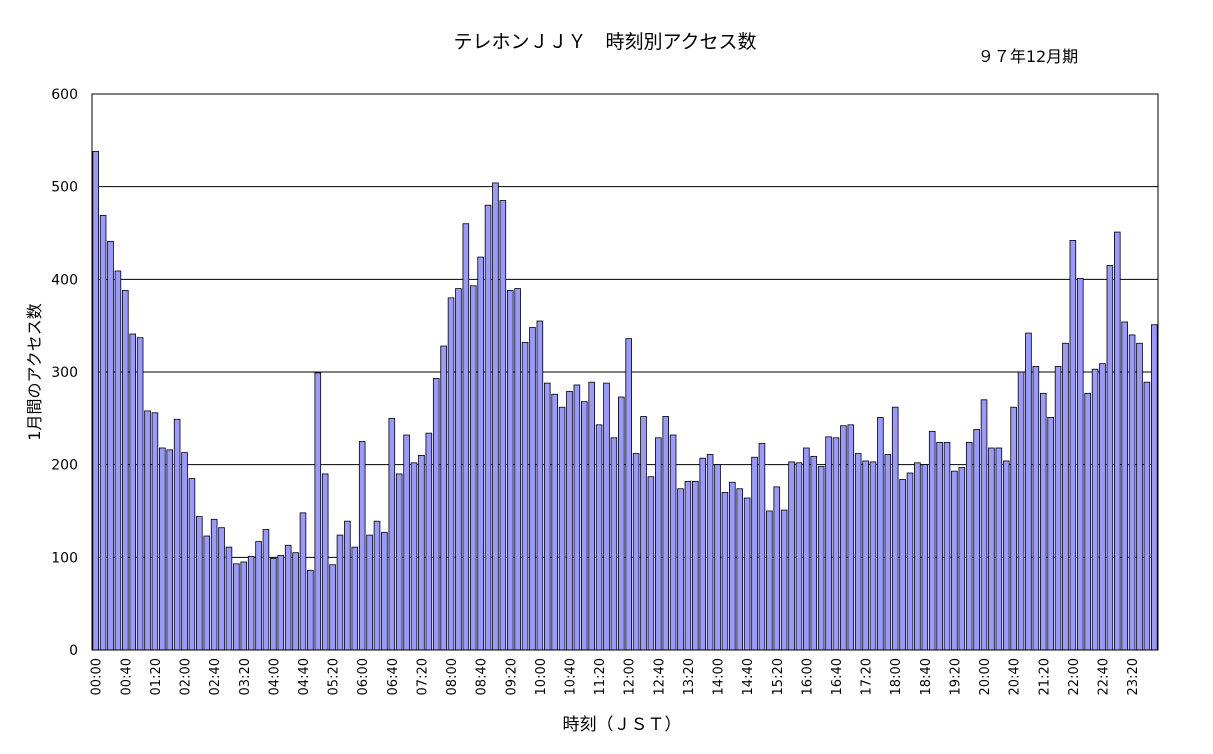 Image resolution: width=1213 pixels, height=754 pixels. Describe the element at coordinates (837, 676) in the screenshot. I see `x-tick-label: 16:40` at that location.